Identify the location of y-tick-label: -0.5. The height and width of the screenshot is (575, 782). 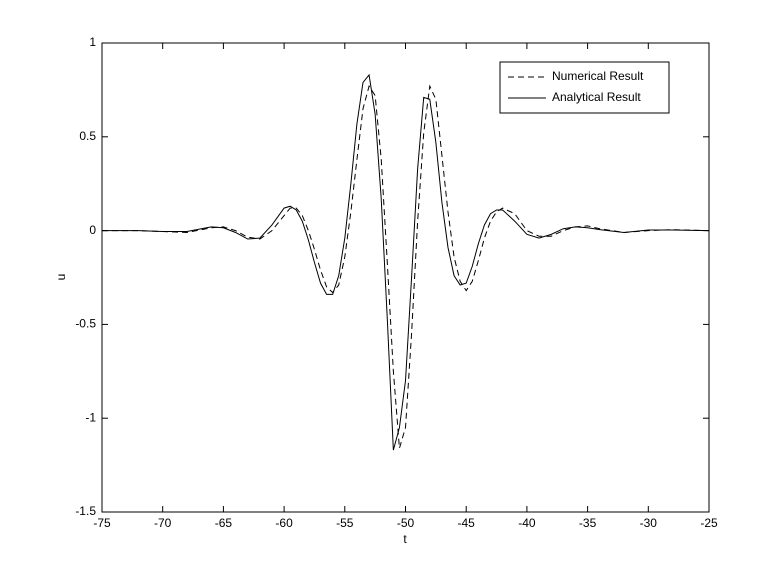
(85, 324).